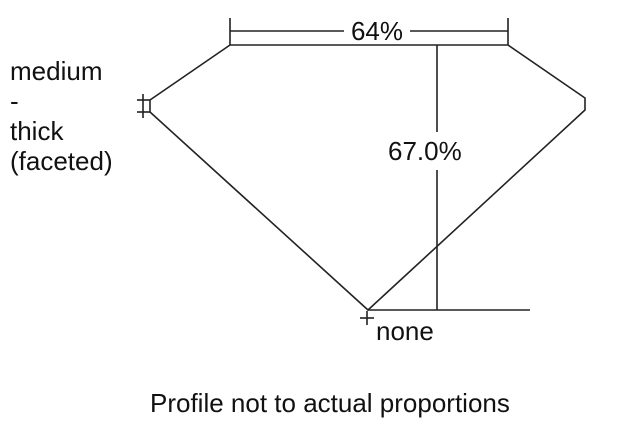 This screenshot has height=430, width=640. I want to click on depth-percentage: 67.0%, so click(425, 151).